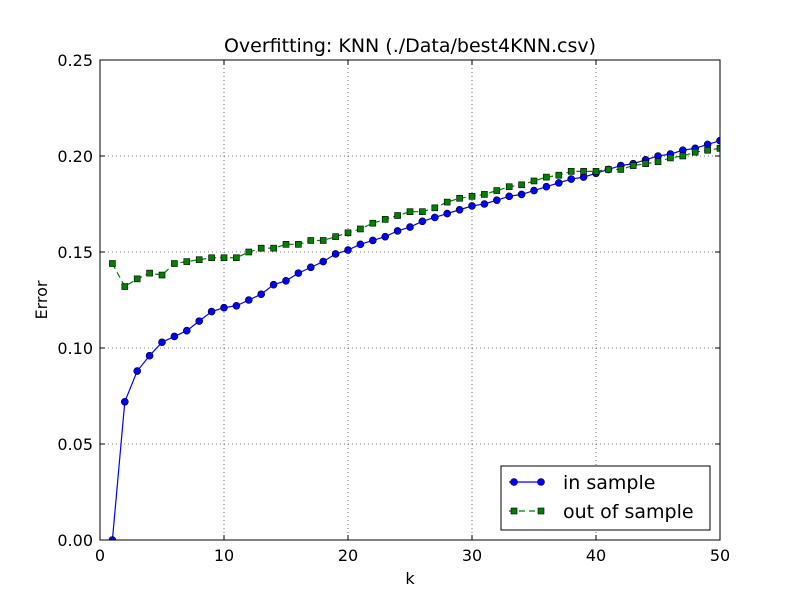  I want to click on legend-box, so click(605, 498).